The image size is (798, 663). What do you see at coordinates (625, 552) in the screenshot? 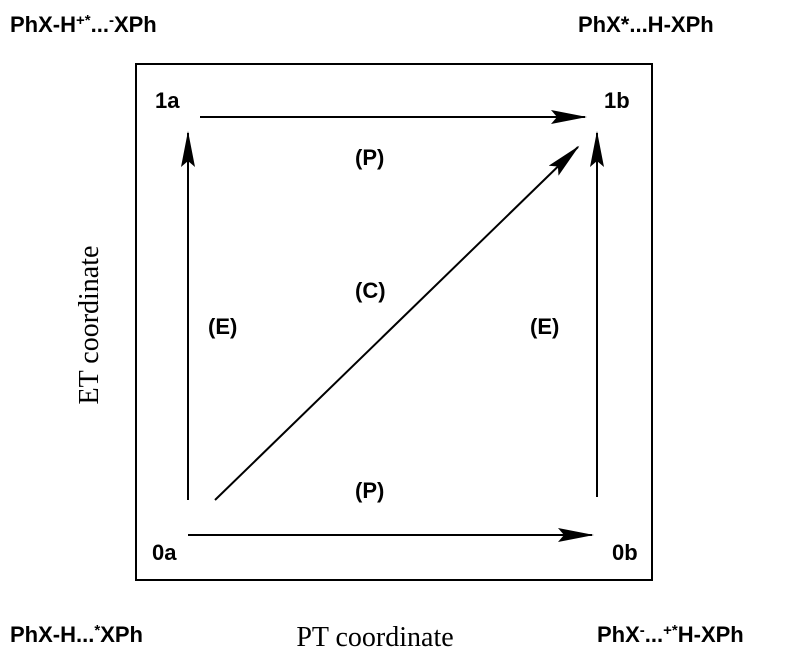
I see `node-label: 0b` at bounding box center [625, 552].